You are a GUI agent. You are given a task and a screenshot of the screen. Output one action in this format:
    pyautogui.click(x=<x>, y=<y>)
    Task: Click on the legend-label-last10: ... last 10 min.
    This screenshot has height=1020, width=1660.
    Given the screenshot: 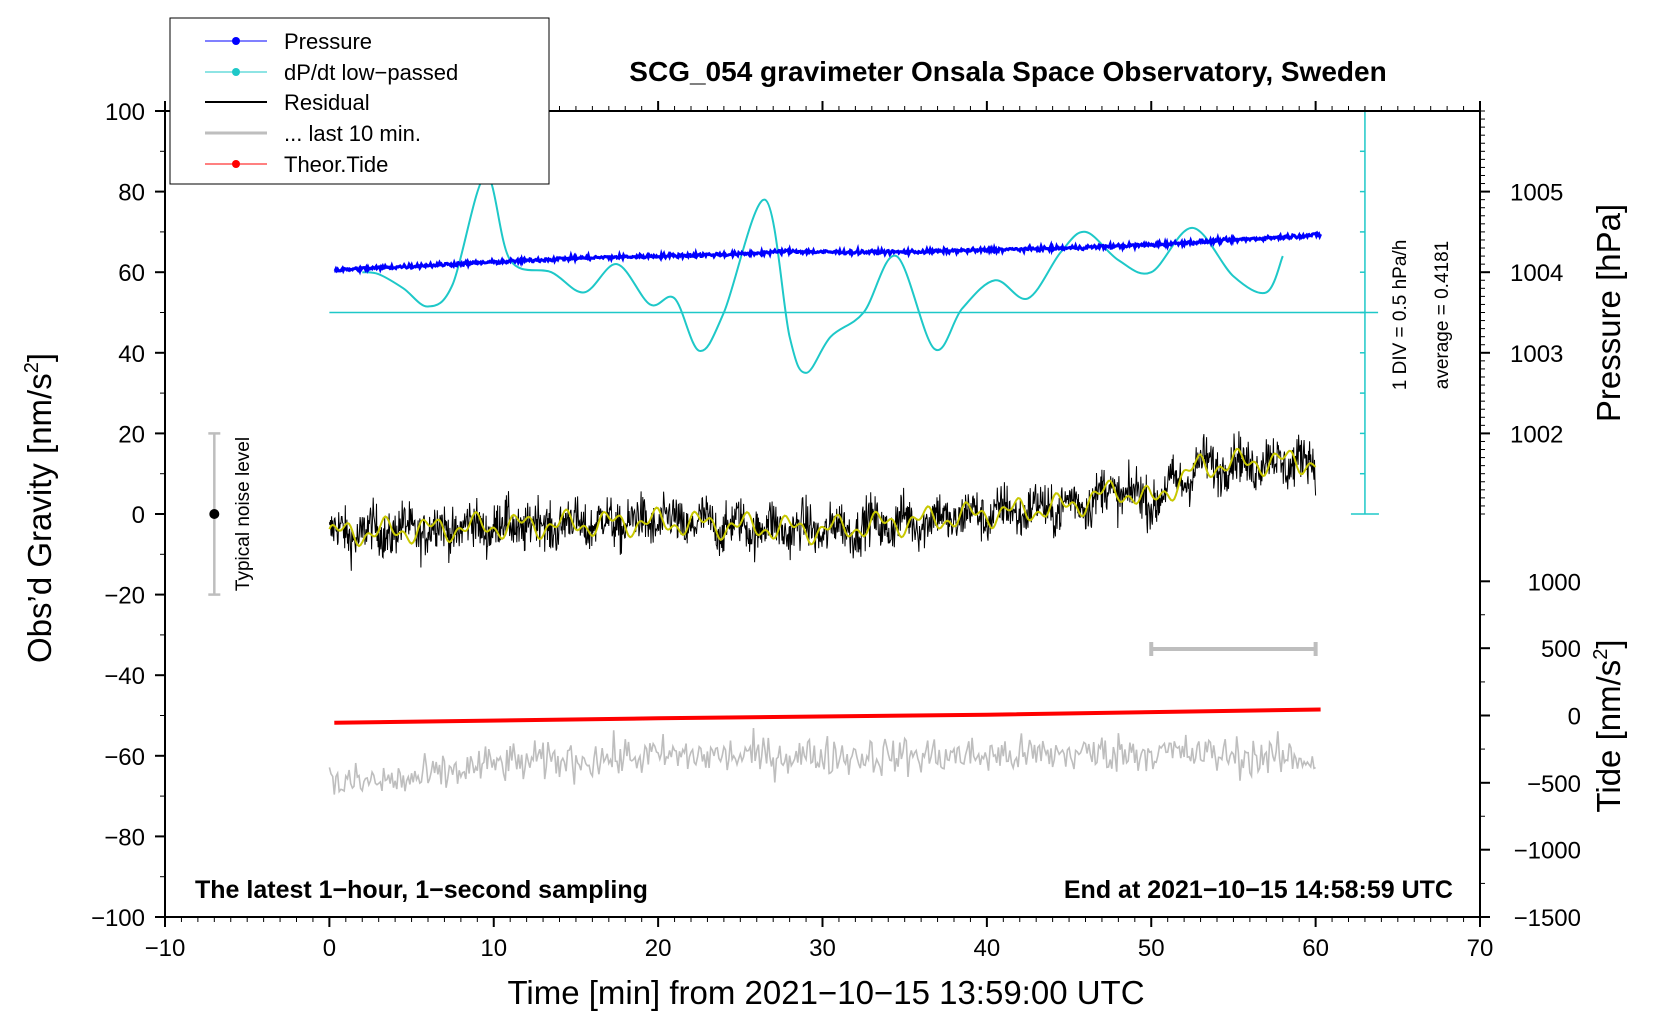 What is the action you would take?
    pyautogui.click(x=352, y=133)
    